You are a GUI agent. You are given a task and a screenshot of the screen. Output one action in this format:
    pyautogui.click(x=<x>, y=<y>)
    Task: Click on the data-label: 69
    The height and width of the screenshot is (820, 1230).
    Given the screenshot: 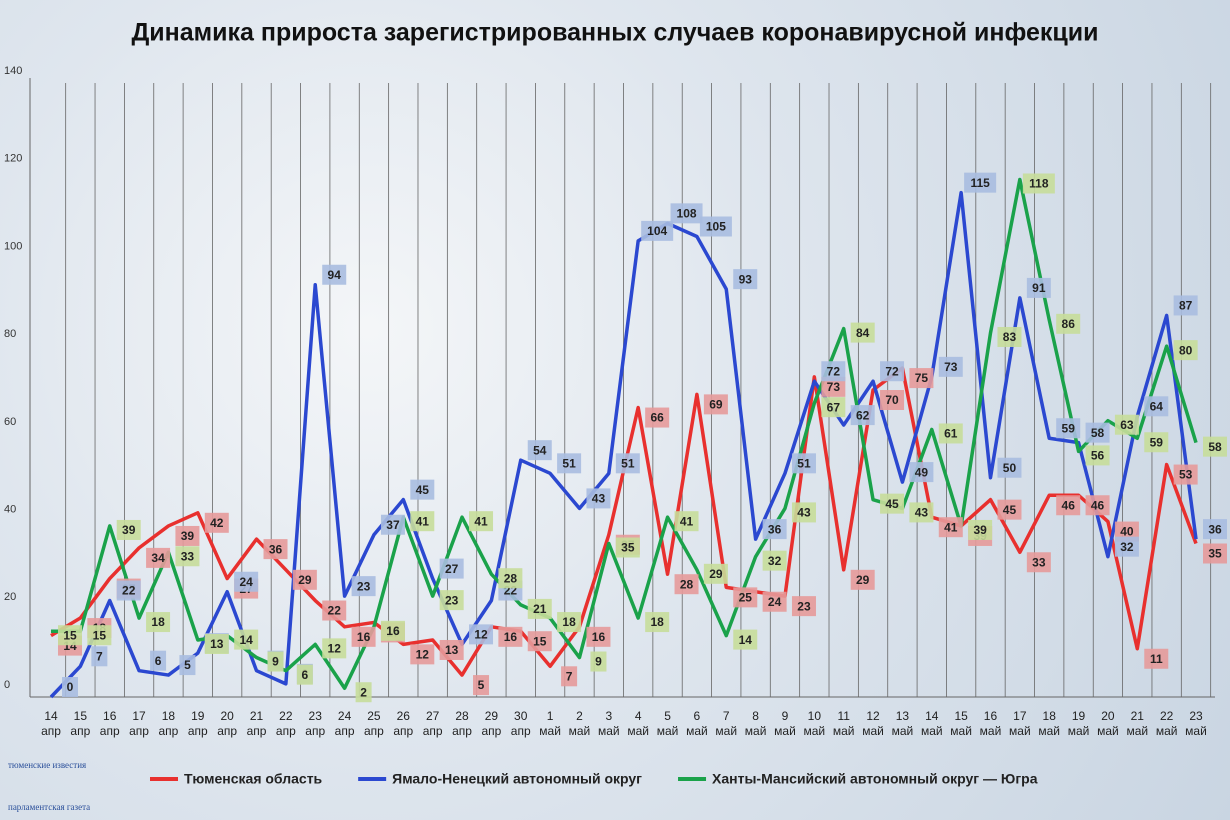 What is the action you would take?
    pyautogui.click(x=716, y=405)
    